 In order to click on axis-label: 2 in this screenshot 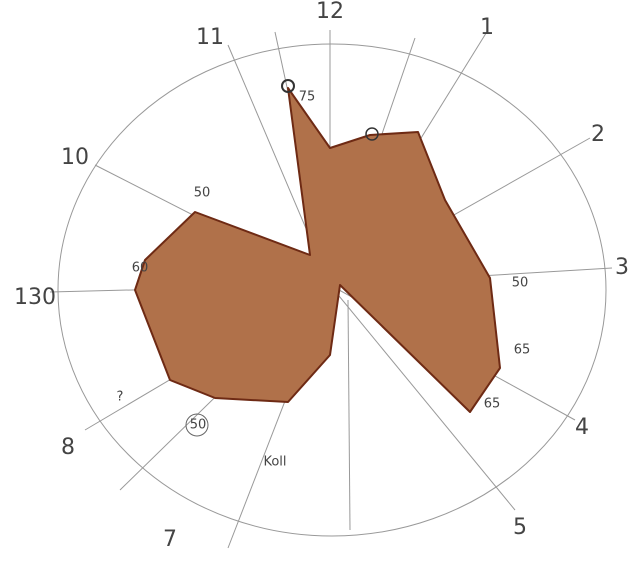, I will do `click(598, 134)`.